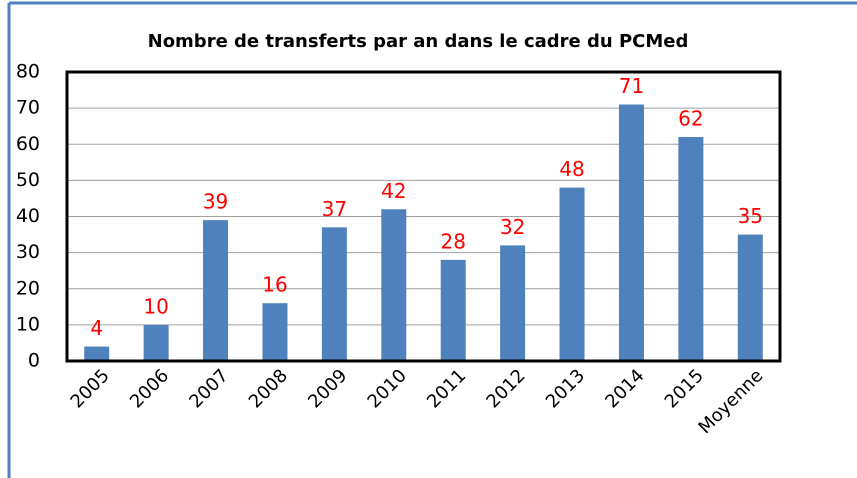 The image size is (857, 478). Describe the element at coordinates (28, 288) in the screenshot. I see `y-tick-label: 20` at that location.